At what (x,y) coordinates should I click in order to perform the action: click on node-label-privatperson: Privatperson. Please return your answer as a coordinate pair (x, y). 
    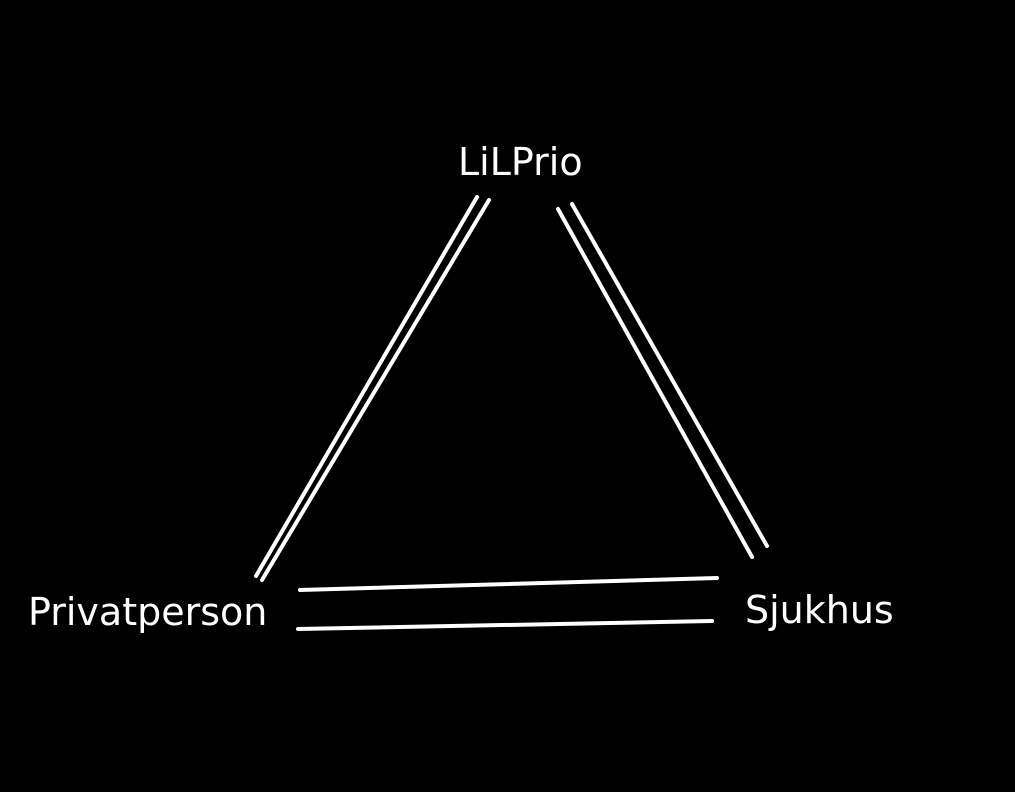
    Looking at the image, I should click on (148, 612).